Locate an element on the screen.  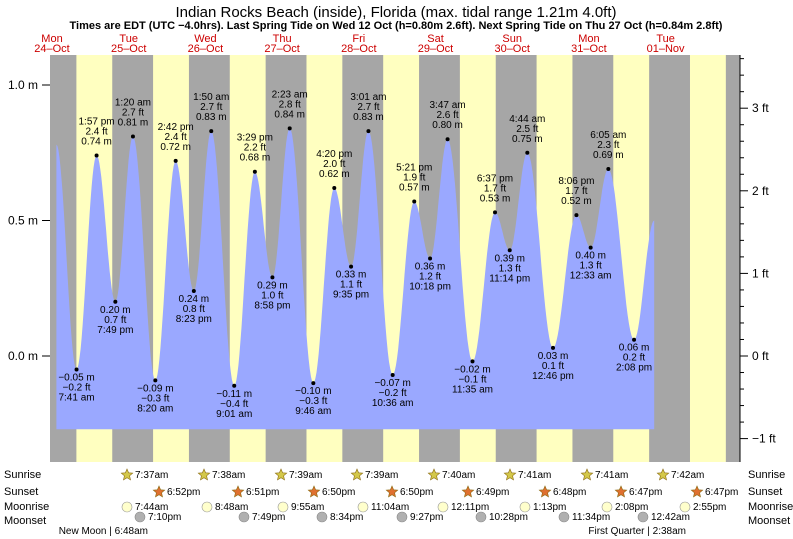
left-tick-label: 0.0 m is located at coordinates (23, 356).